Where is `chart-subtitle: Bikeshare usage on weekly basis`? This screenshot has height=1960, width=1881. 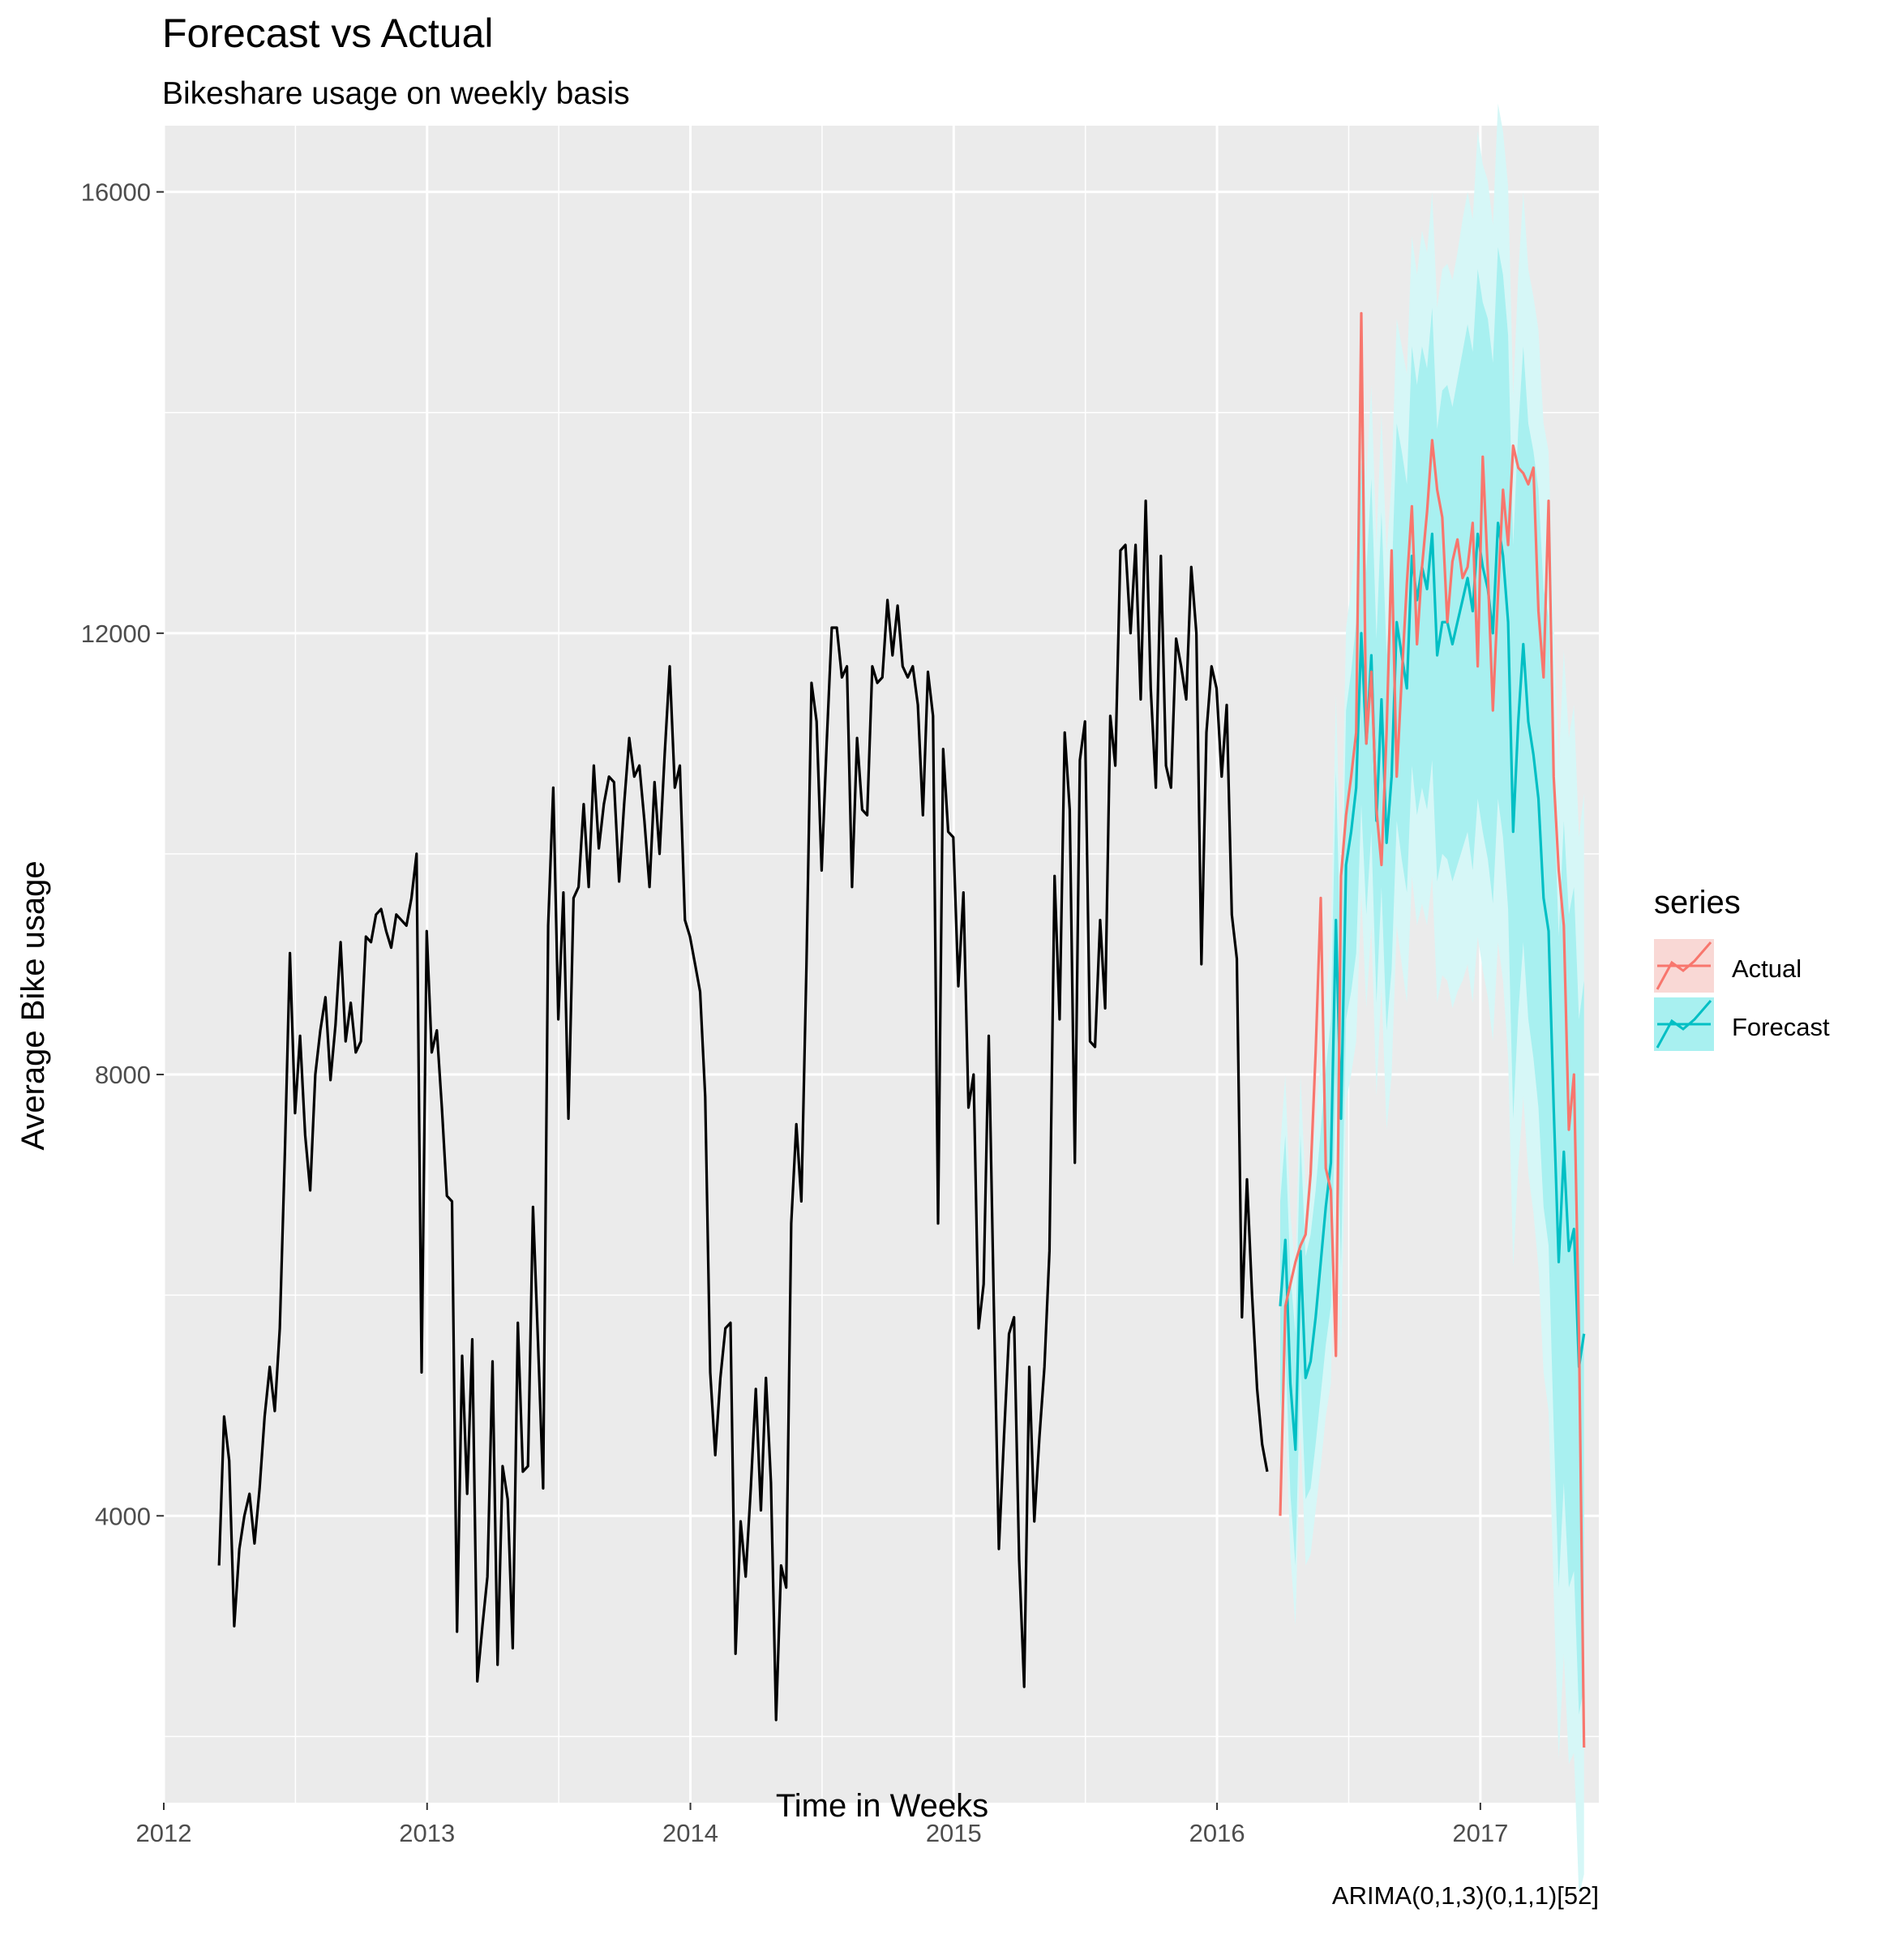 chart-subtitle: Bikeshare usage on weekly basis is located at coordinates (396, 93).